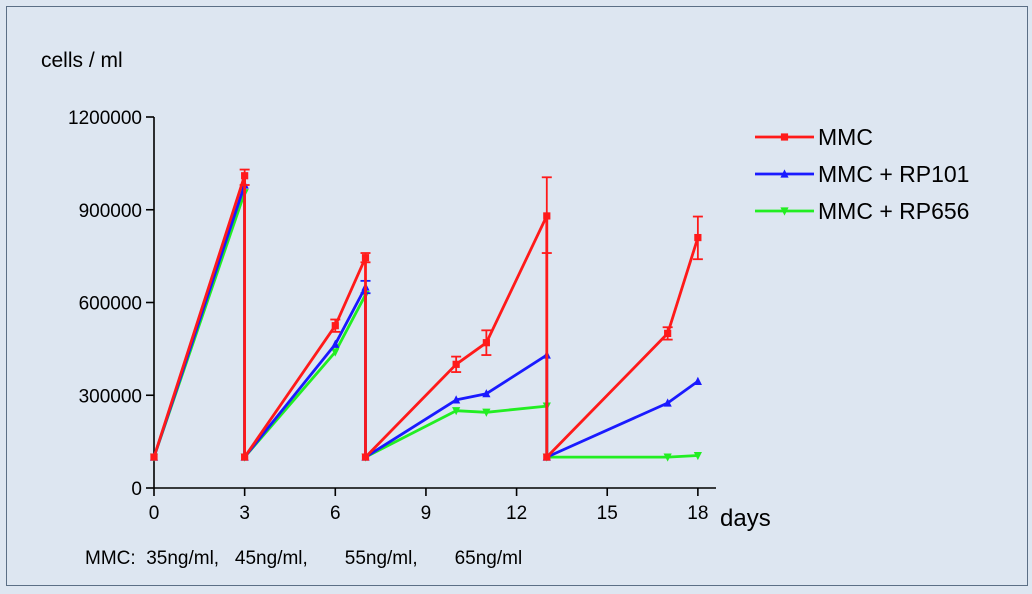 The image size is (1032, 594). I want to click on legend-item-mmc-rp101: MMC + RP101, so click(862, 174).